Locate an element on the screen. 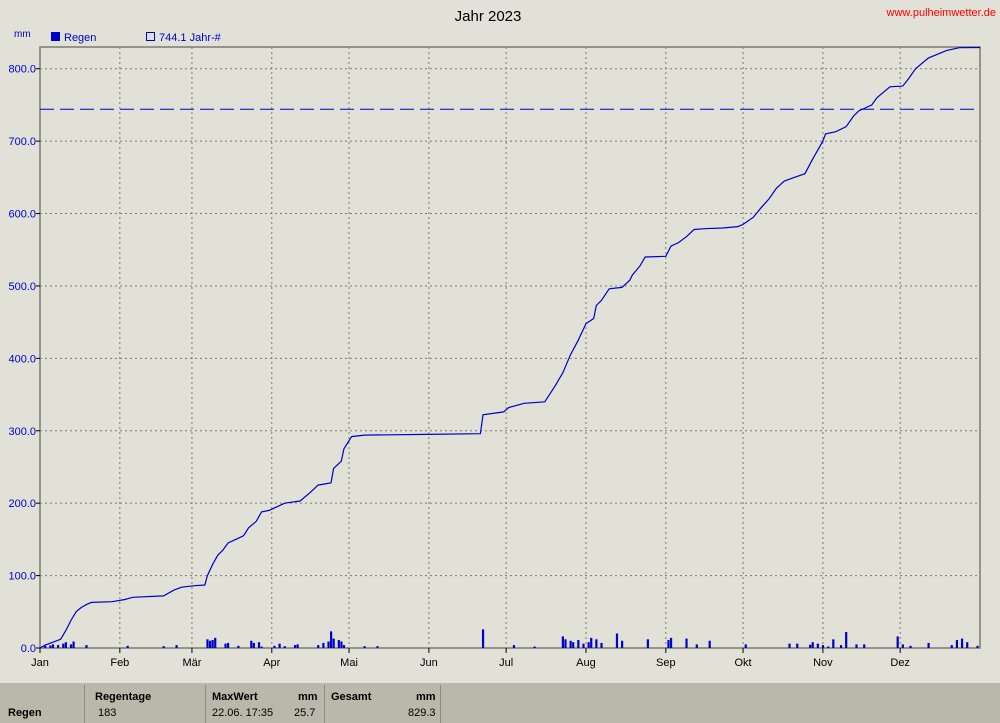 The height and width of the screenshot is (723, 1000). gesamt-unit: mm is located at coordinates (426, 697).